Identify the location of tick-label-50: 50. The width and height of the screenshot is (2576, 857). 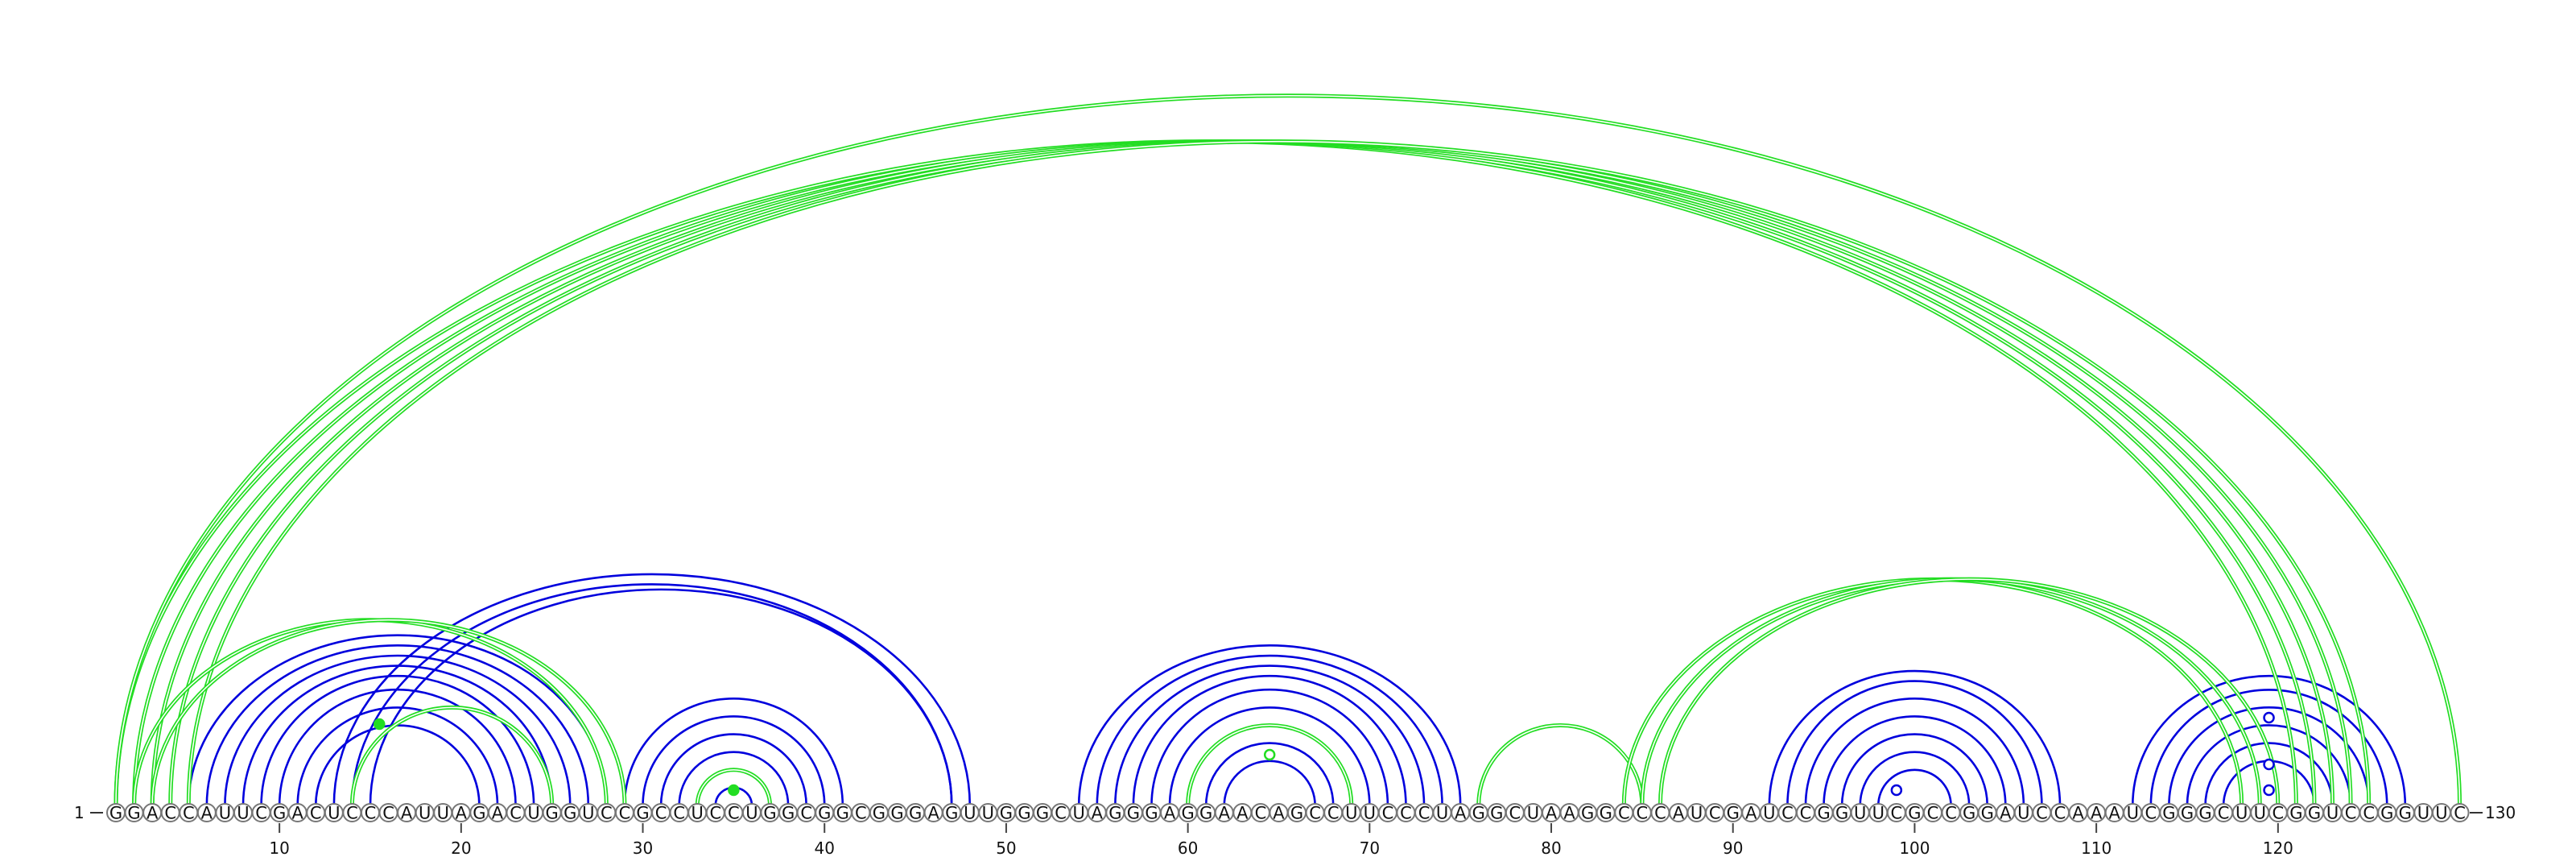
(1006, 847).